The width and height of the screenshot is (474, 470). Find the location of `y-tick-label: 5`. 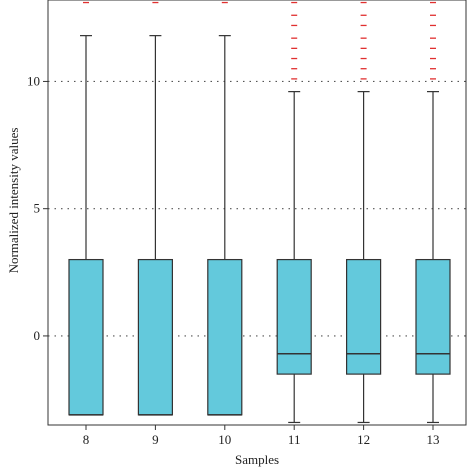

y-tick-label: 5 is located at coordinates (37, 208).